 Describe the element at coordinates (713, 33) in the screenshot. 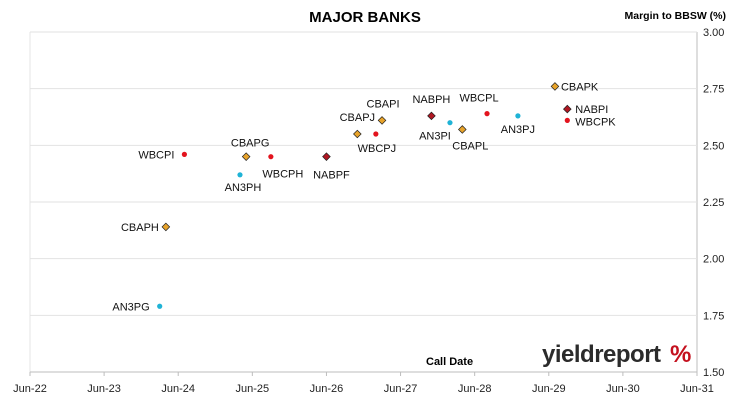

I see `y-tick-label: 3.00` at that location.